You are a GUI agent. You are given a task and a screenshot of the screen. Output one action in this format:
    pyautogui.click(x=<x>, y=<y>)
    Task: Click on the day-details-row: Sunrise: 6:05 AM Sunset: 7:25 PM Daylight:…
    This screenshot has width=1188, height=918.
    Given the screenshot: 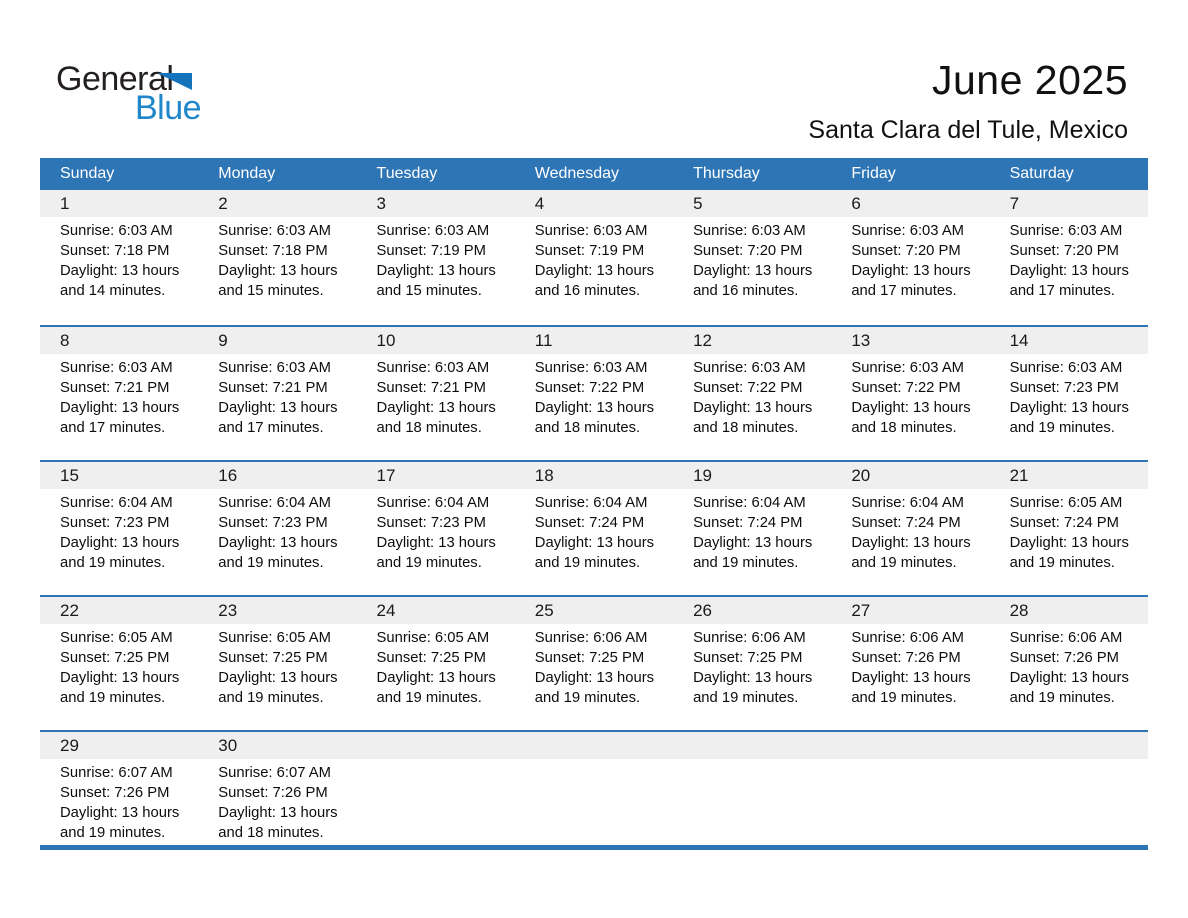 What is the action you would take?
    pyautogui.click(x=594, y=666)
    